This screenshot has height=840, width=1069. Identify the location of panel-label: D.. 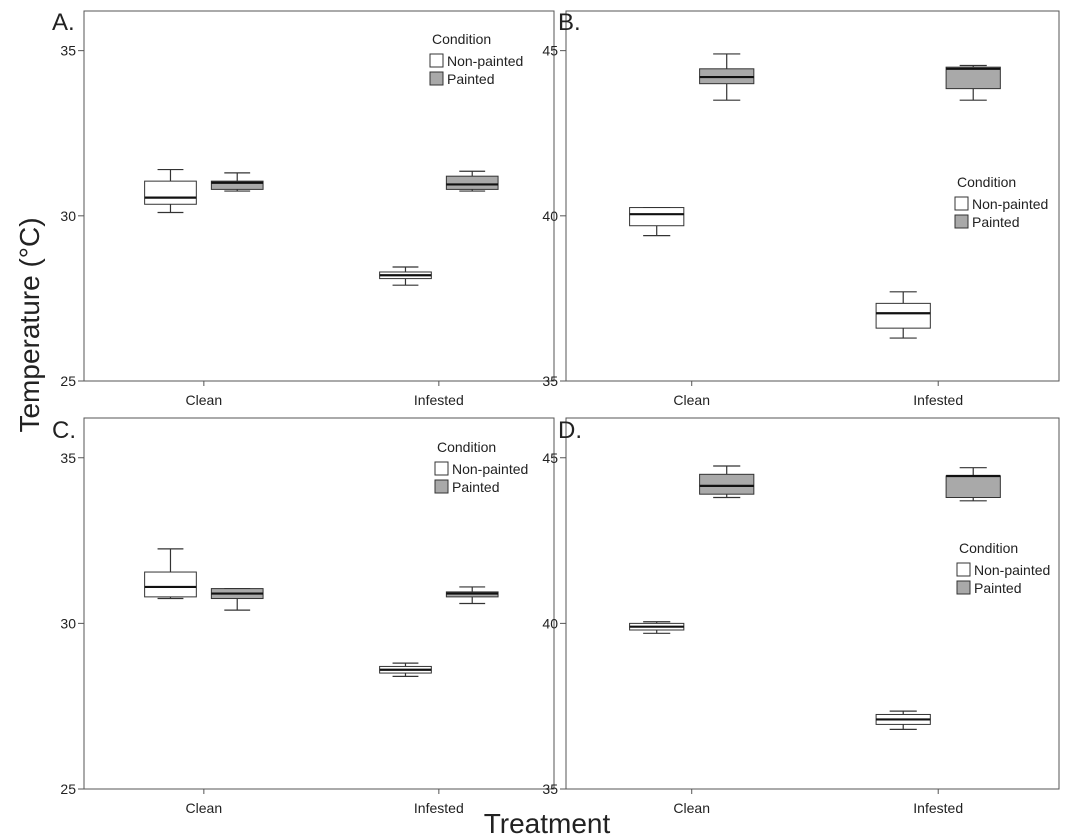
(570, 430).